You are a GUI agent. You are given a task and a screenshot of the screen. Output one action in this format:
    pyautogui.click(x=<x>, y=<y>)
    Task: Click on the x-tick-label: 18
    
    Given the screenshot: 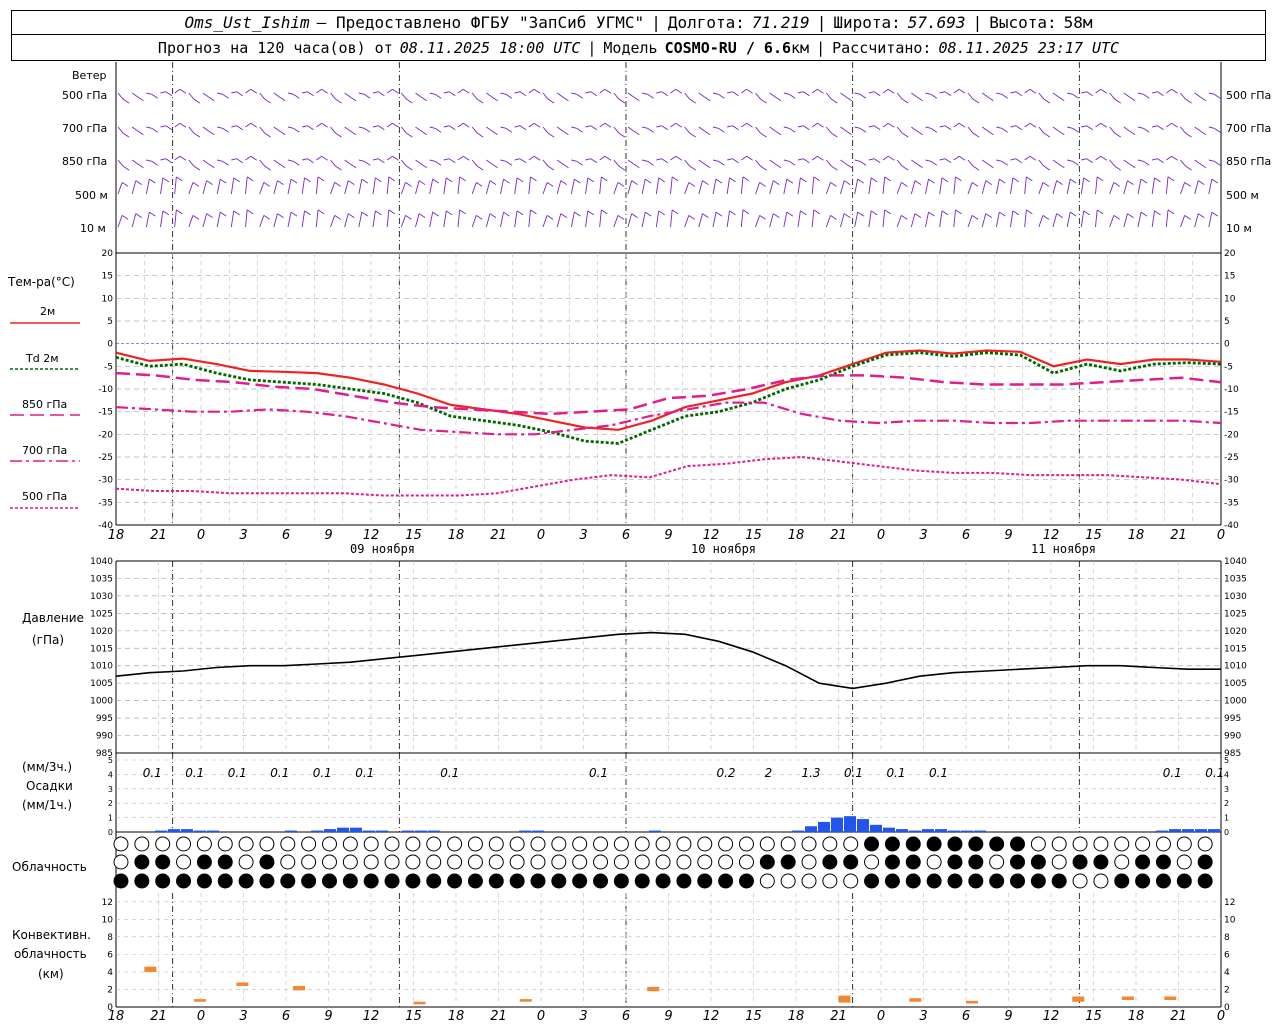 What is the action you would take?
    pyautogui.click(x=1136, y=535)
    